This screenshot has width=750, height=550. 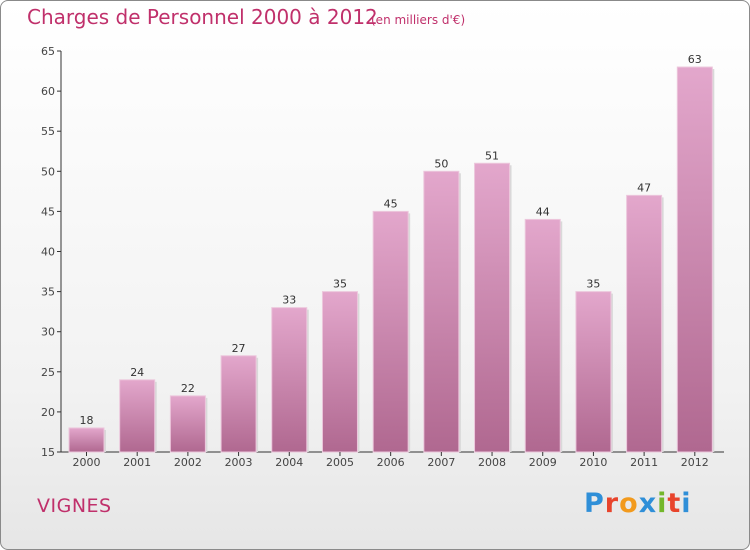 I want to click on logo-letter: o, so click(x=629, y=503).